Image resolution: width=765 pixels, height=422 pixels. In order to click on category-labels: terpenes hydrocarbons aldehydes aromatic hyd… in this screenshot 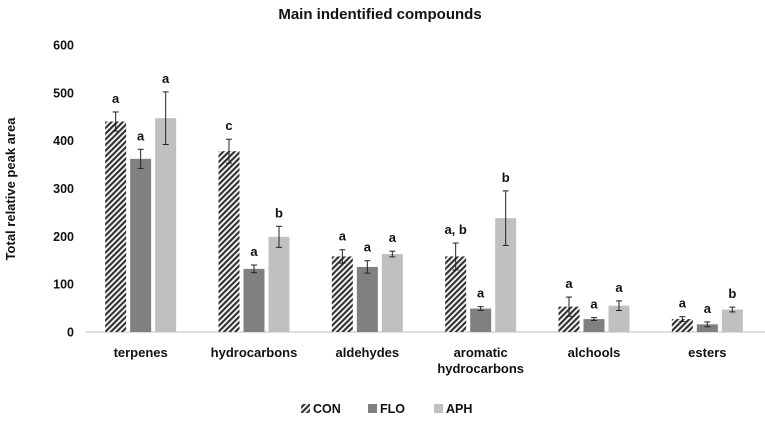, I will do `click(420, 360)`.